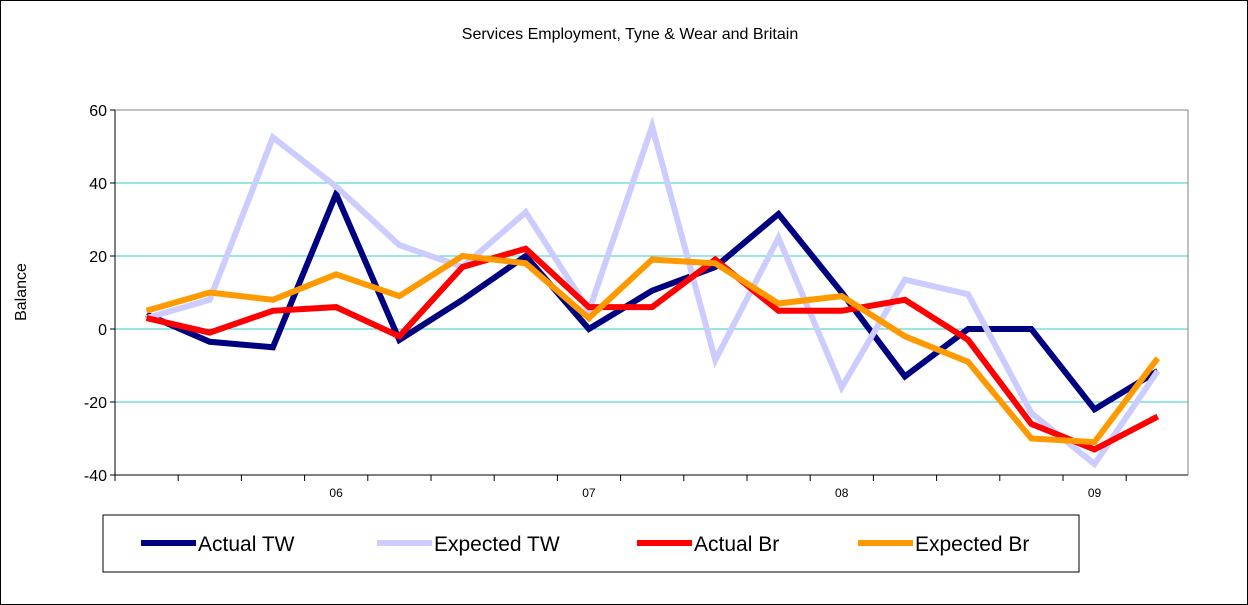  I want to click on legend-label: Actual Br, so click(736, 544).